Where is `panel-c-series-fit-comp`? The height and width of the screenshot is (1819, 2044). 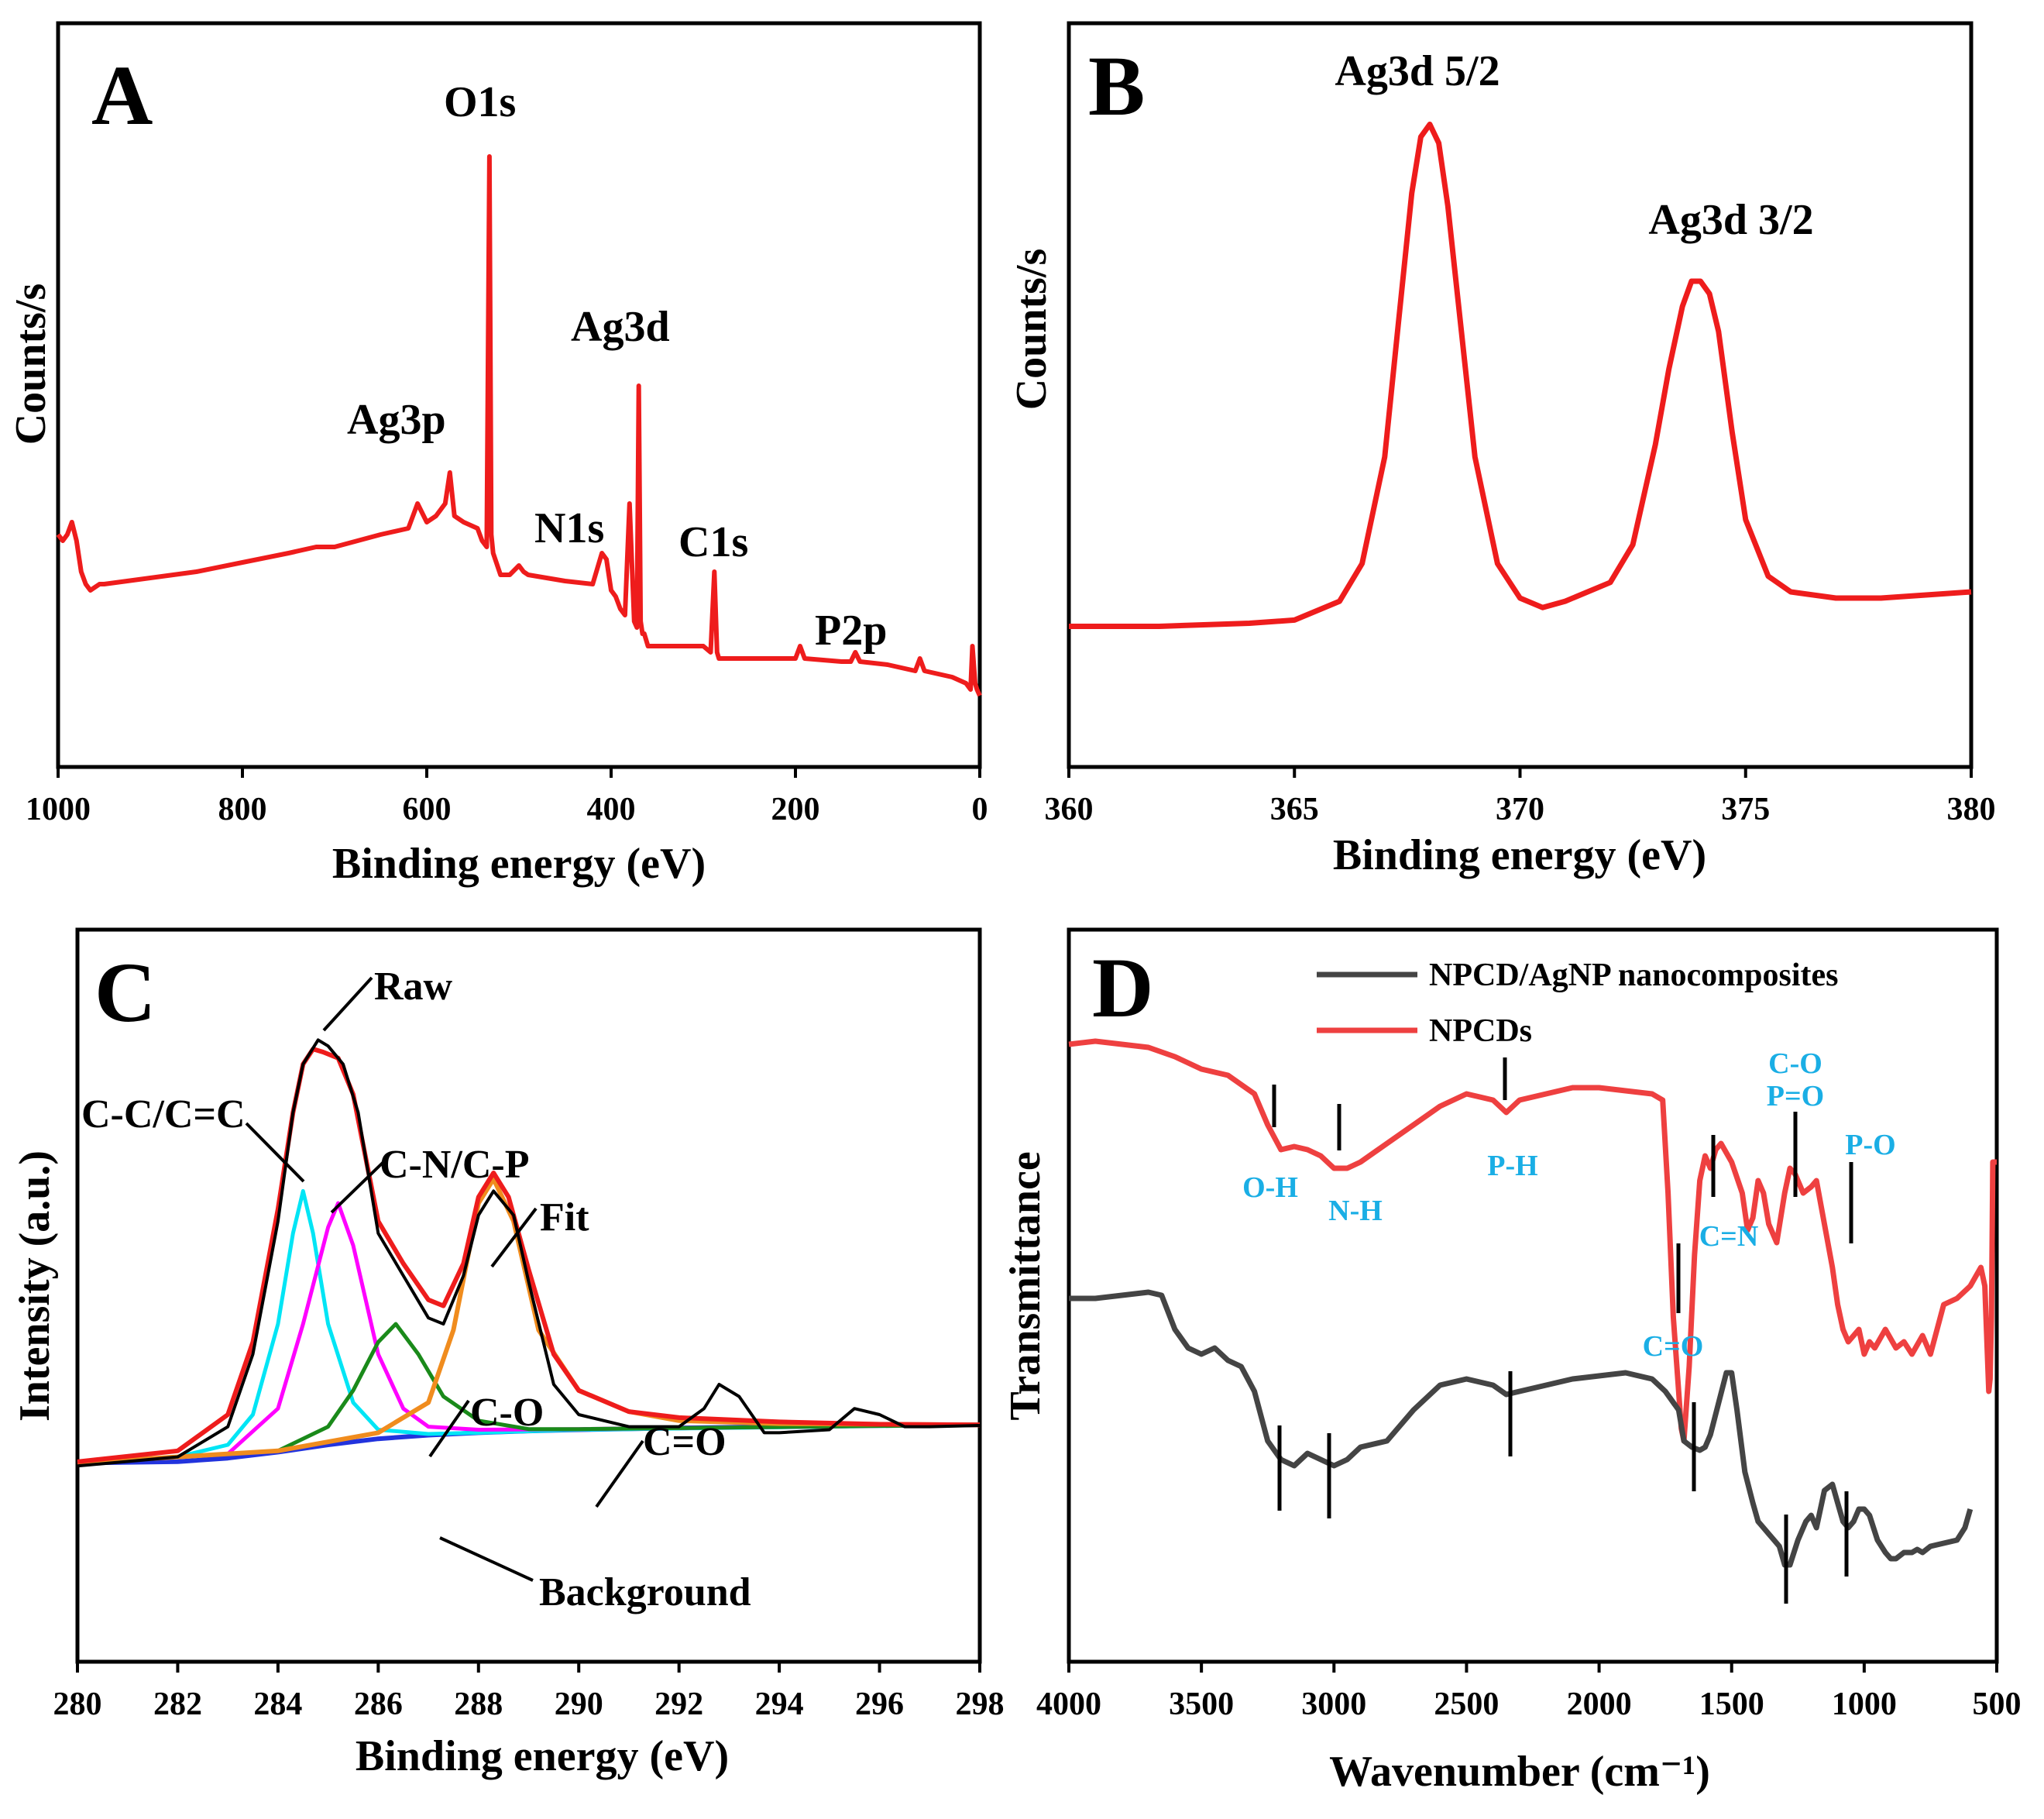
panel-c-series-fit-comp is located at coordinates (529, 1321).